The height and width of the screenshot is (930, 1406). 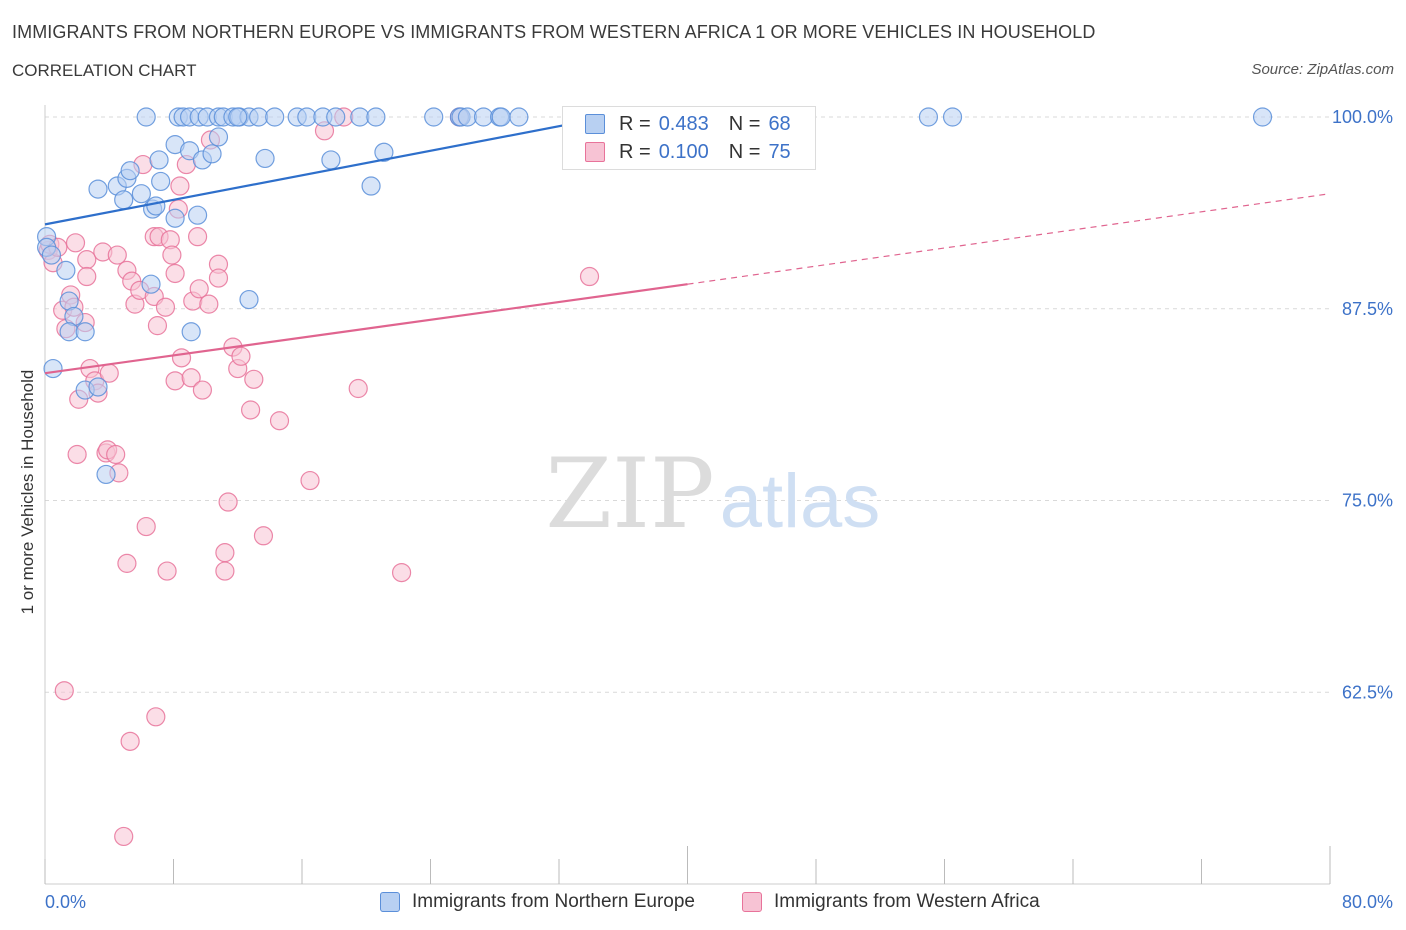 What do you see at coordinates (104, 70) in the screenshot?
I see `chart-subtitle: CORRELATION CHART` at bounding box center [104, 70].